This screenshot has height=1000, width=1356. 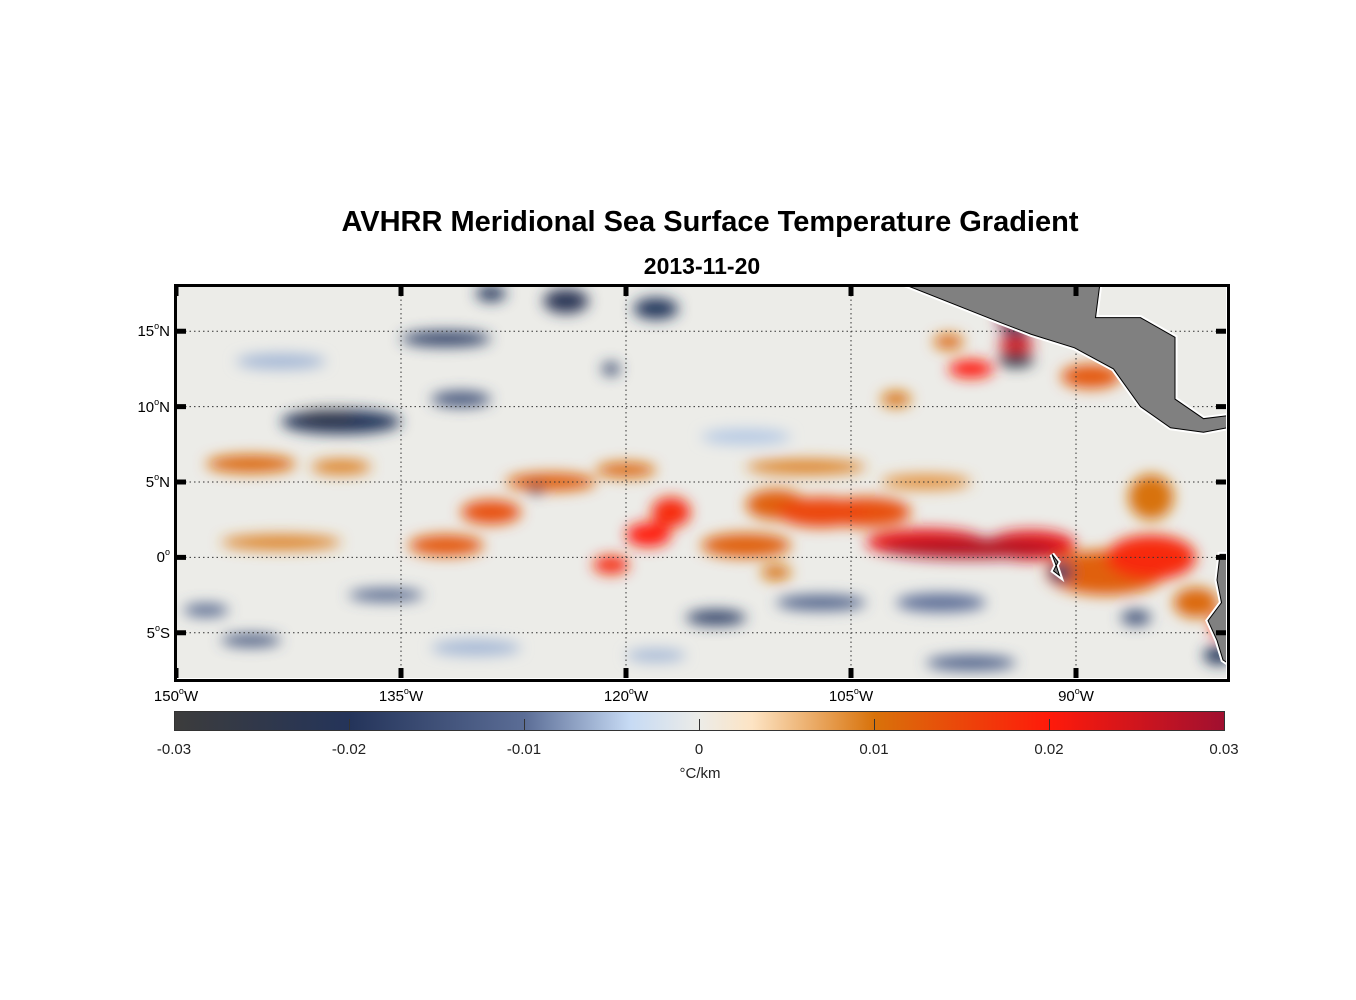 What do you see at coordinates (158, 632) in the screenshot?
I see `y-tick-label: 5oS` at bounding box center [158, 632].